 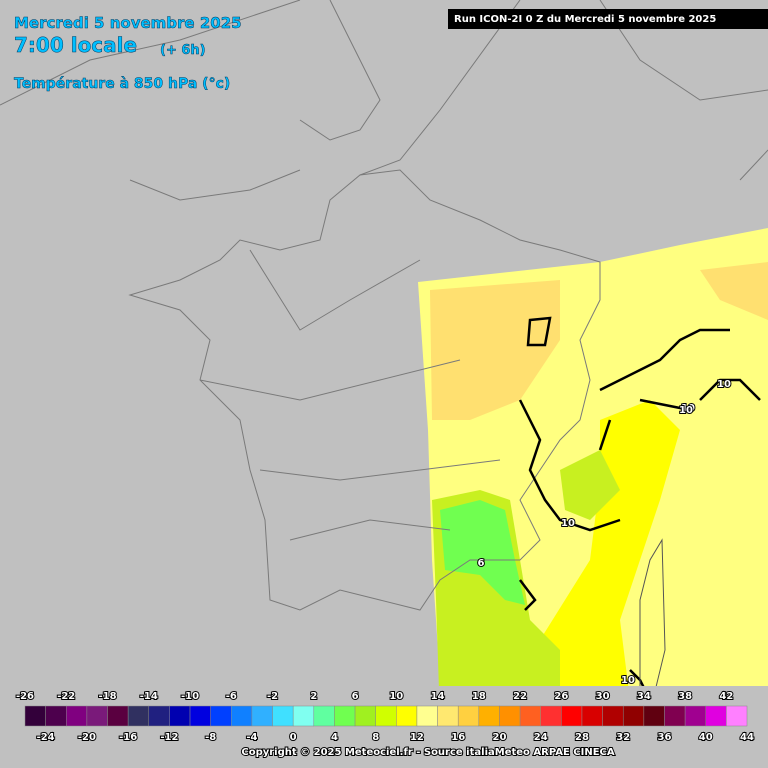 I want to click on colorbar-label: -12, so click(x=169, y=737).